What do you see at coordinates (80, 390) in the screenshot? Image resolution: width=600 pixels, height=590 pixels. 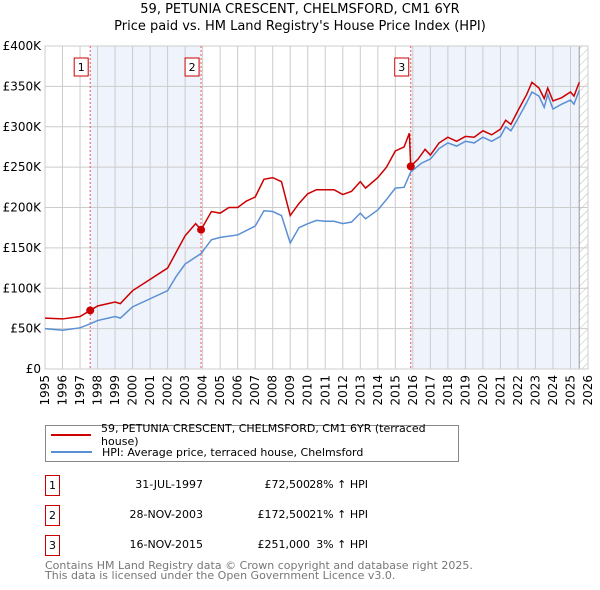 I see `x-tick-label: 1997` at bounding box center [80, 390].